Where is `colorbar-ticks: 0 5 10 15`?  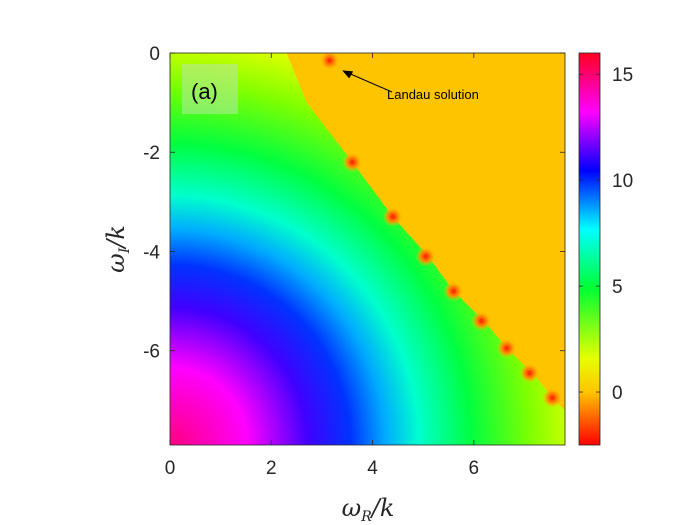 colorbar-ticks: 0 5 10 15 is located at coordinates (606, 234).